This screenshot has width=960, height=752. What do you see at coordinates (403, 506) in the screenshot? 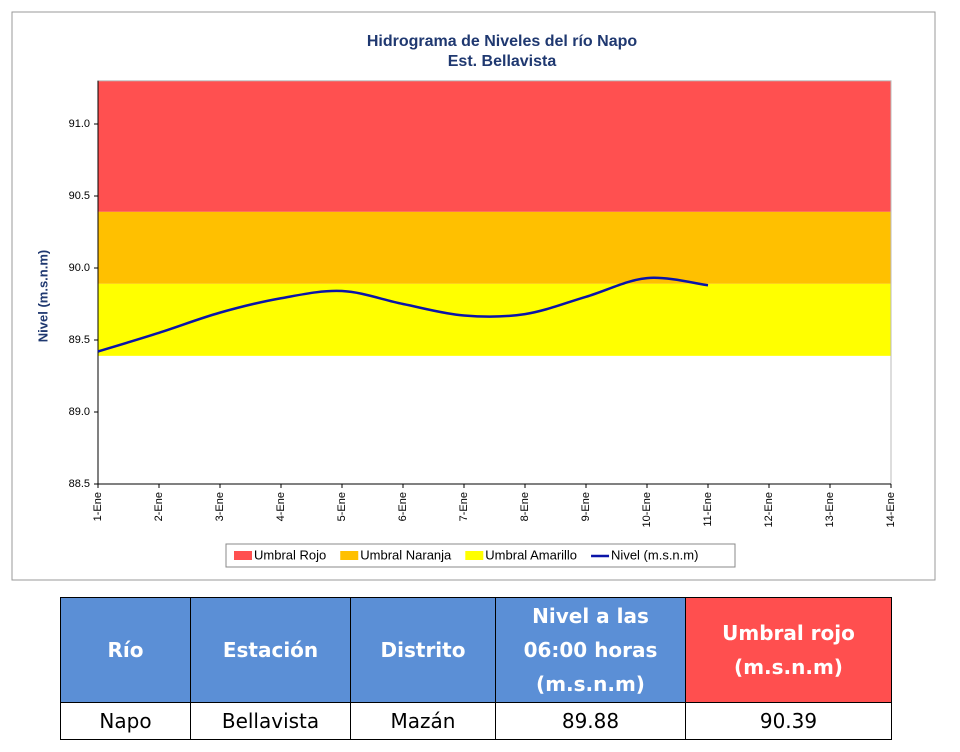
I see `x-tick-label: 6-Ene` at bounding box center [403, 506].